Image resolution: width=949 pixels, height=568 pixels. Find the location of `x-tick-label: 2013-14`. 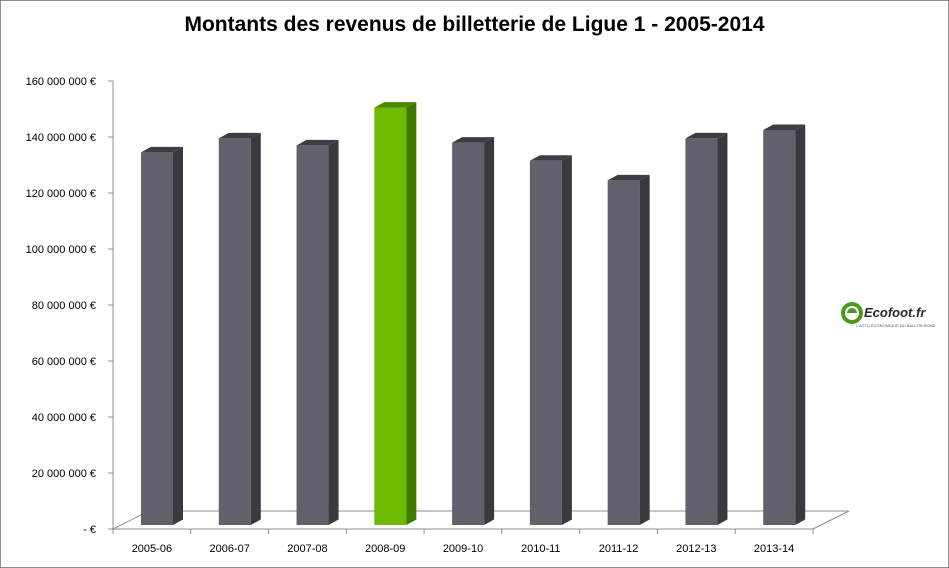

x-tick-label: 2013-14 is located at coordinates (774, 549).